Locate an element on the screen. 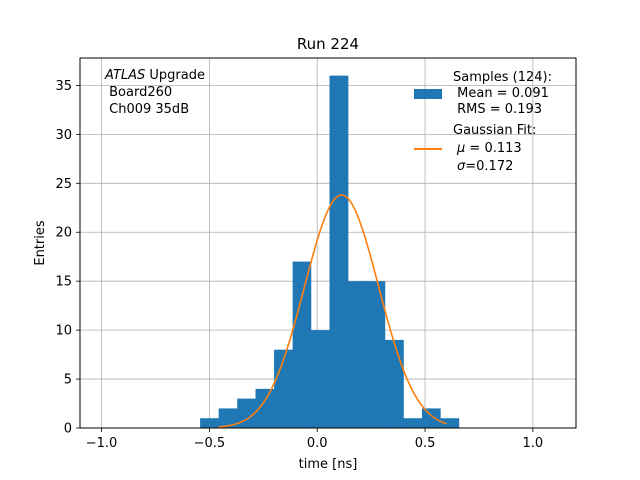 This screenshot has height=480, width=640. y-tick-label: 10 is located at coordinates (63, 331).